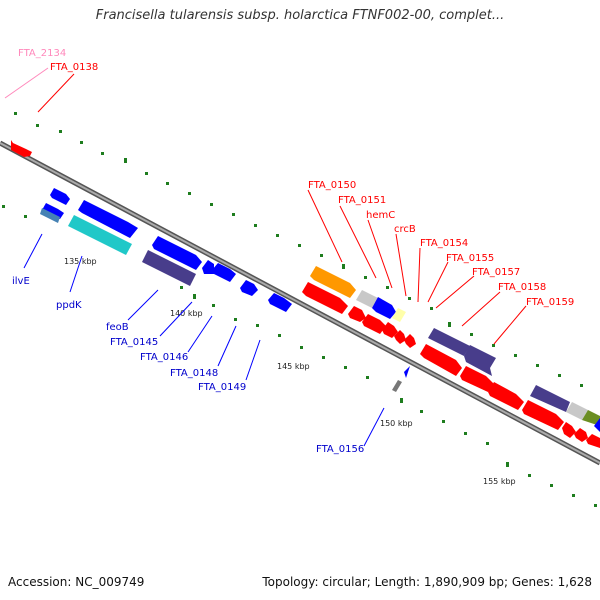 This screenshot has height=600, width=600. I want to click on label-FTA_2134: FTA_2134, so click(42, 53).